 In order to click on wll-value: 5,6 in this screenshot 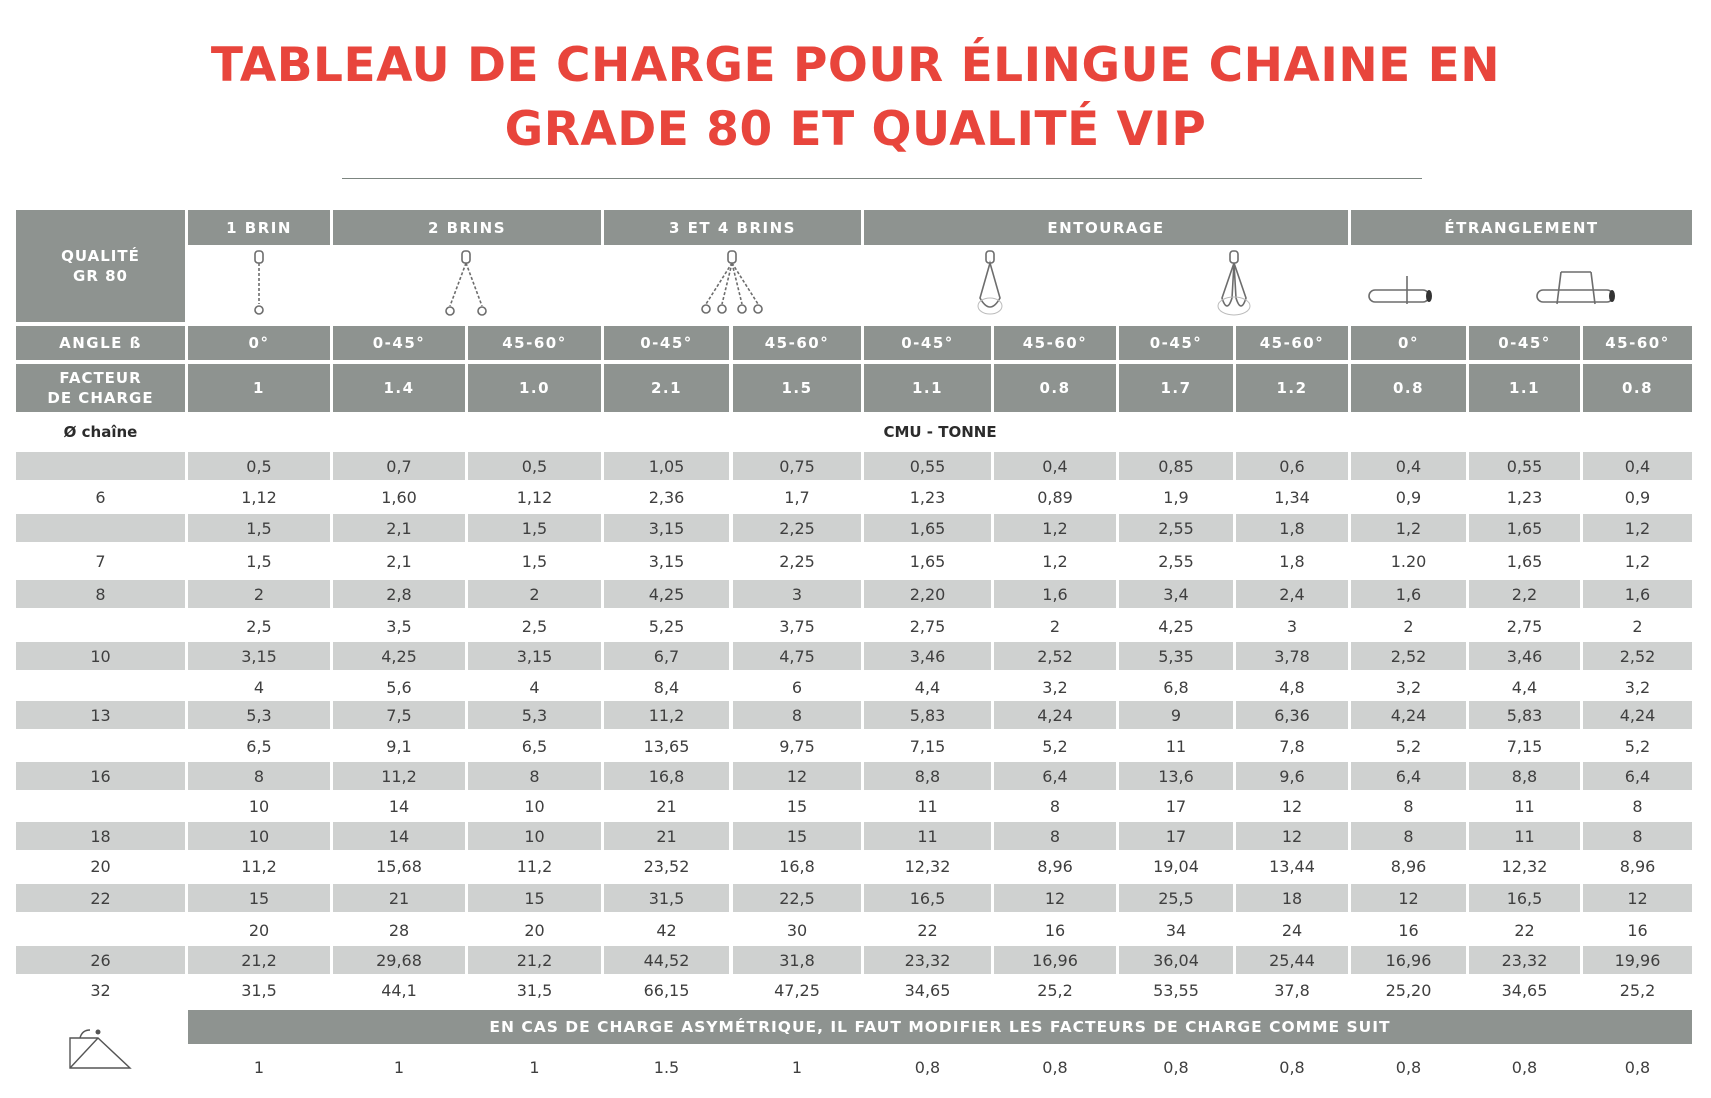, I will do `click(399, 687)`.